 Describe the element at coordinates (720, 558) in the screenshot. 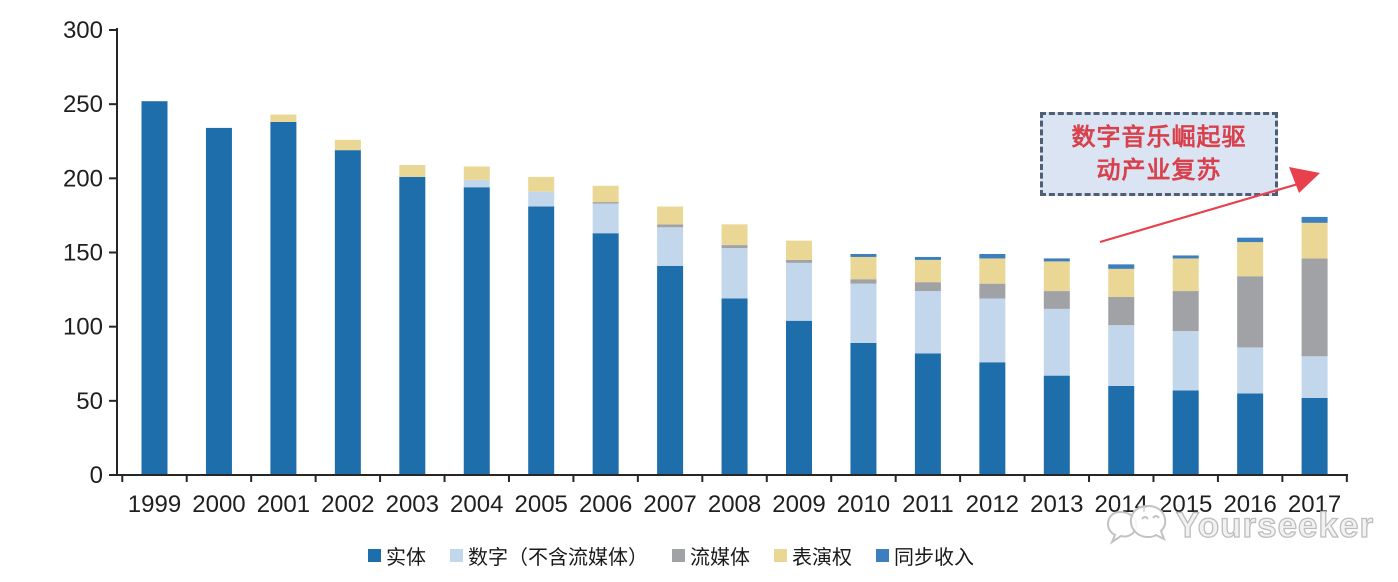

I see `legend-label: 流媒体` at that location.